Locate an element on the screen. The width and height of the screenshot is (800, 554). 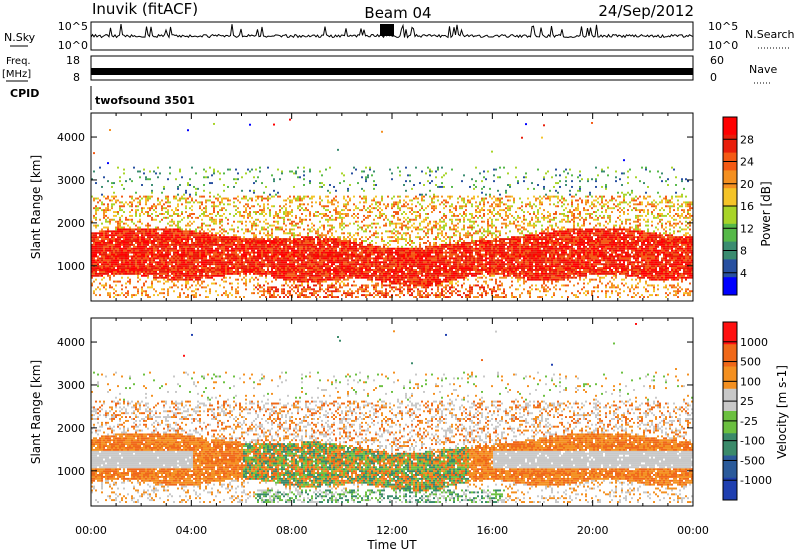
station-title: Inuvik (fitACF) is located at coordinates (145, 9).